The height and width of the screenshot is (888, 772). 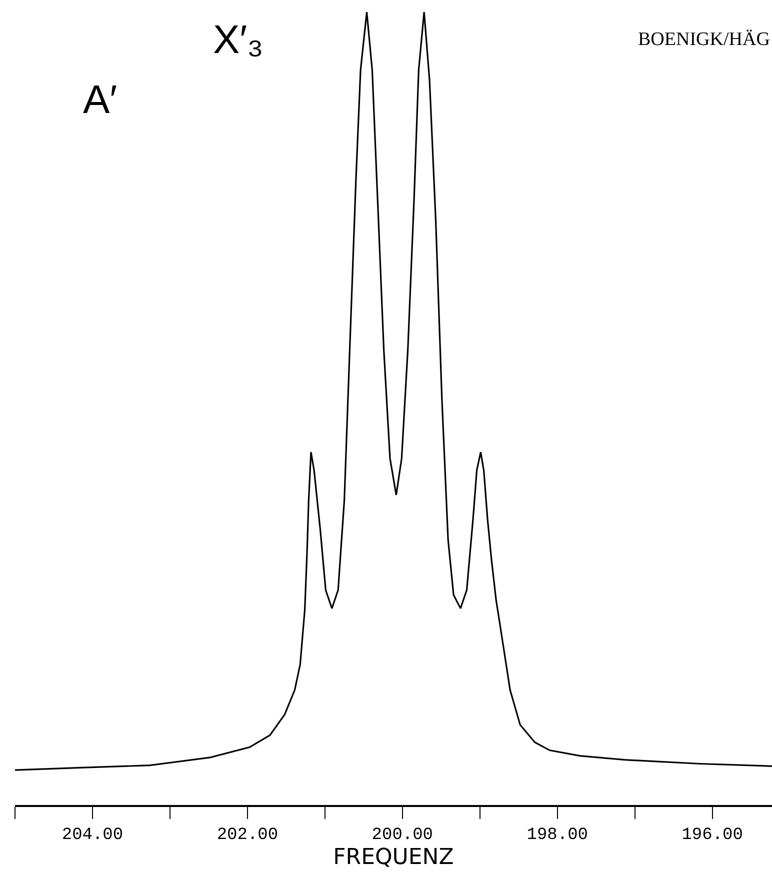 I want to click on x-tick-label: 202.00, so click(x=247, y=836).